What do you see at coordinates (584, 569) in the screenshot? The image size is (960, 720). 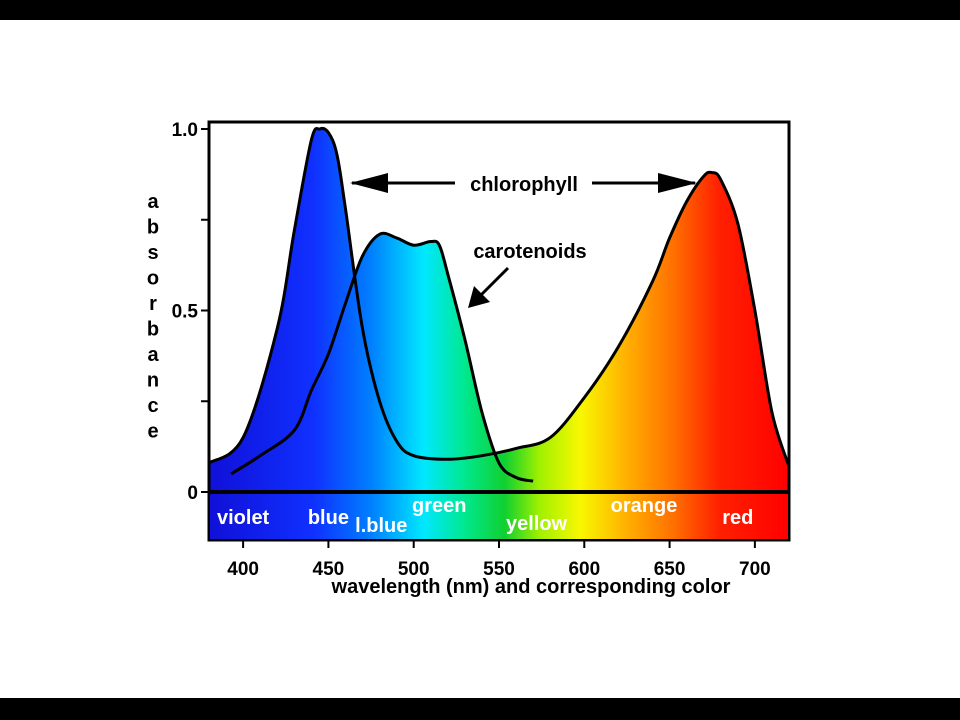 I see `x-tick-label: 600` at bounding box center [584, 569].